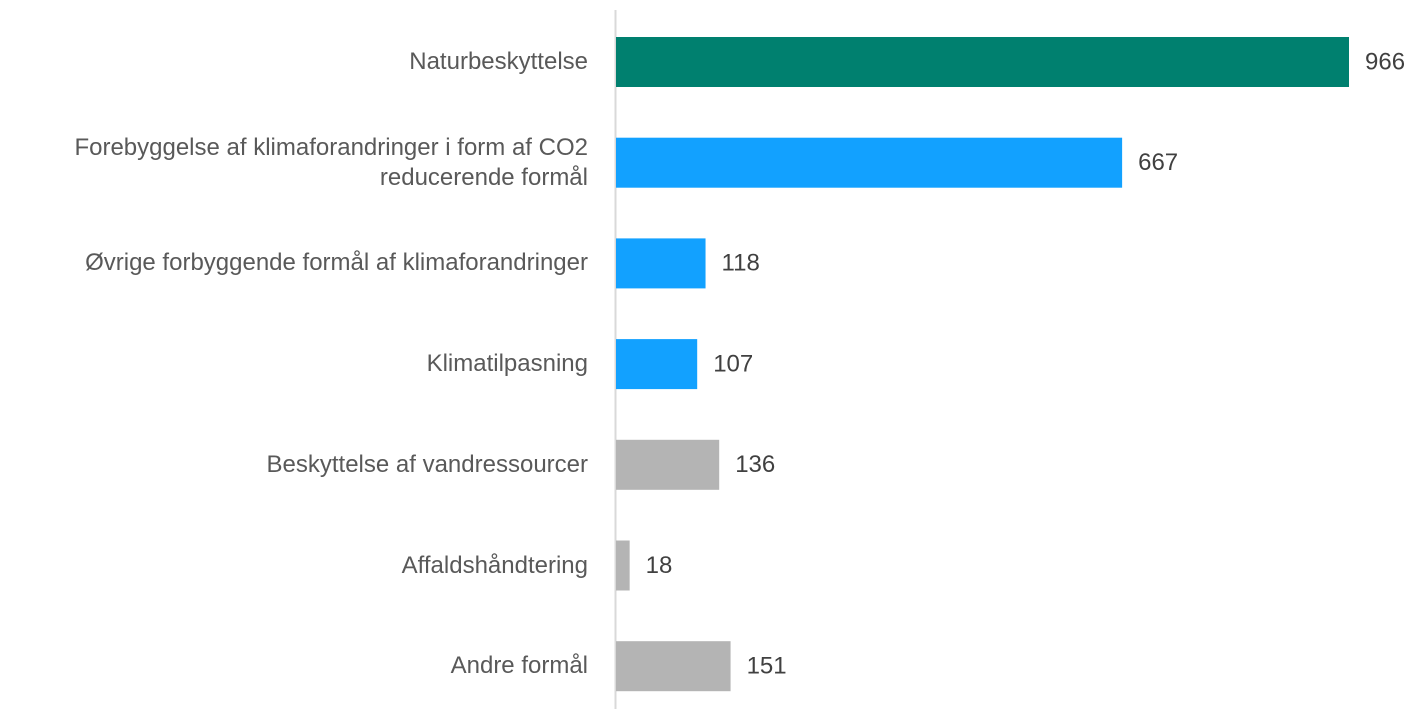 This screenshot has width=1416, height=709. I want to click on category-label: Andre formål, so click(519, 666).